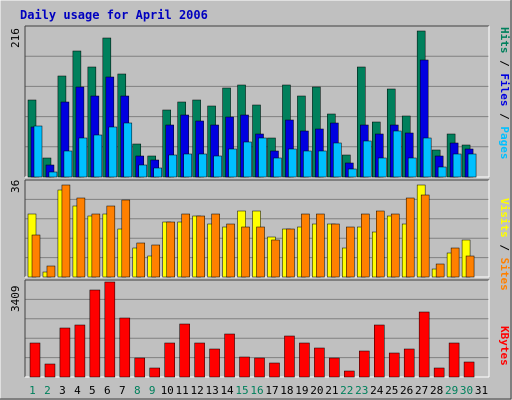 The height and width of the screenshot is (400, 512). Describe the element at coordinates (15, 299) in the screenshot. I see `axis-max-kbytes: 3409` at that location.